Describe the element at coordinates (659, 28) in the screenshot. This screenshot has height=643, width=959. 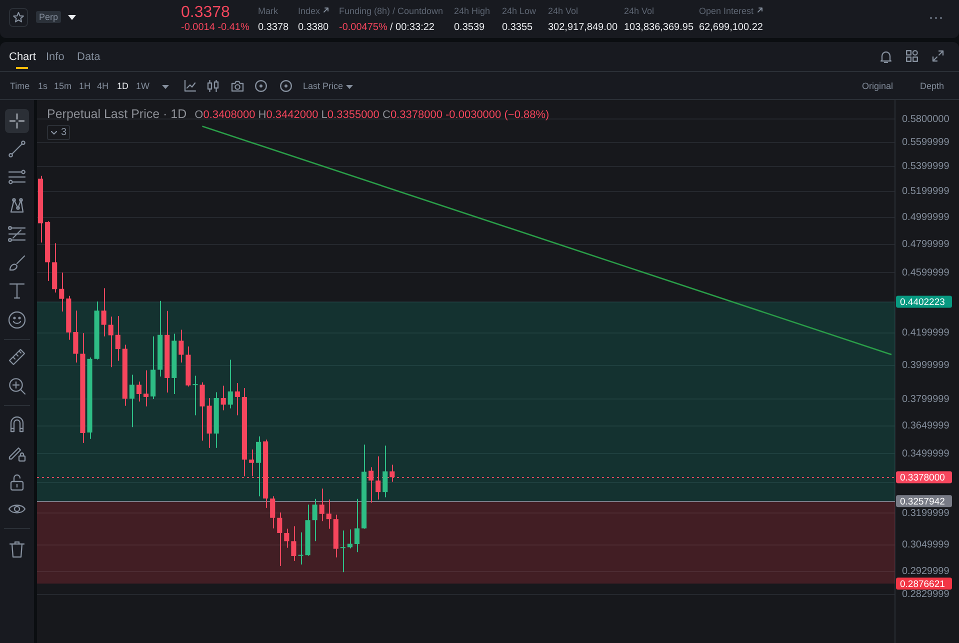
I see `text: 103,836,369.95` at that location.